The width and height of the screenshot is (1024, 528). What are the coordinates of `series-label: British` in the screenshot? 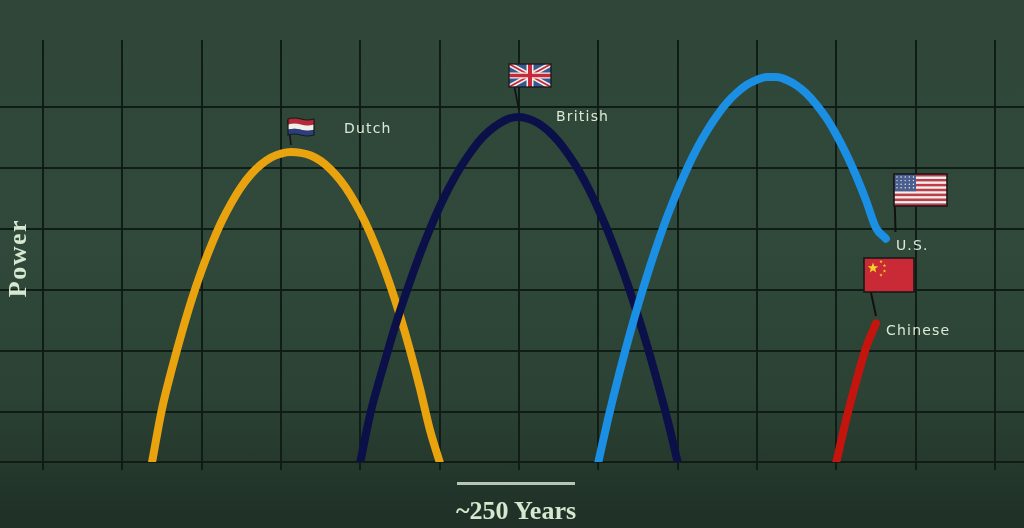 It's located at (583, 115).